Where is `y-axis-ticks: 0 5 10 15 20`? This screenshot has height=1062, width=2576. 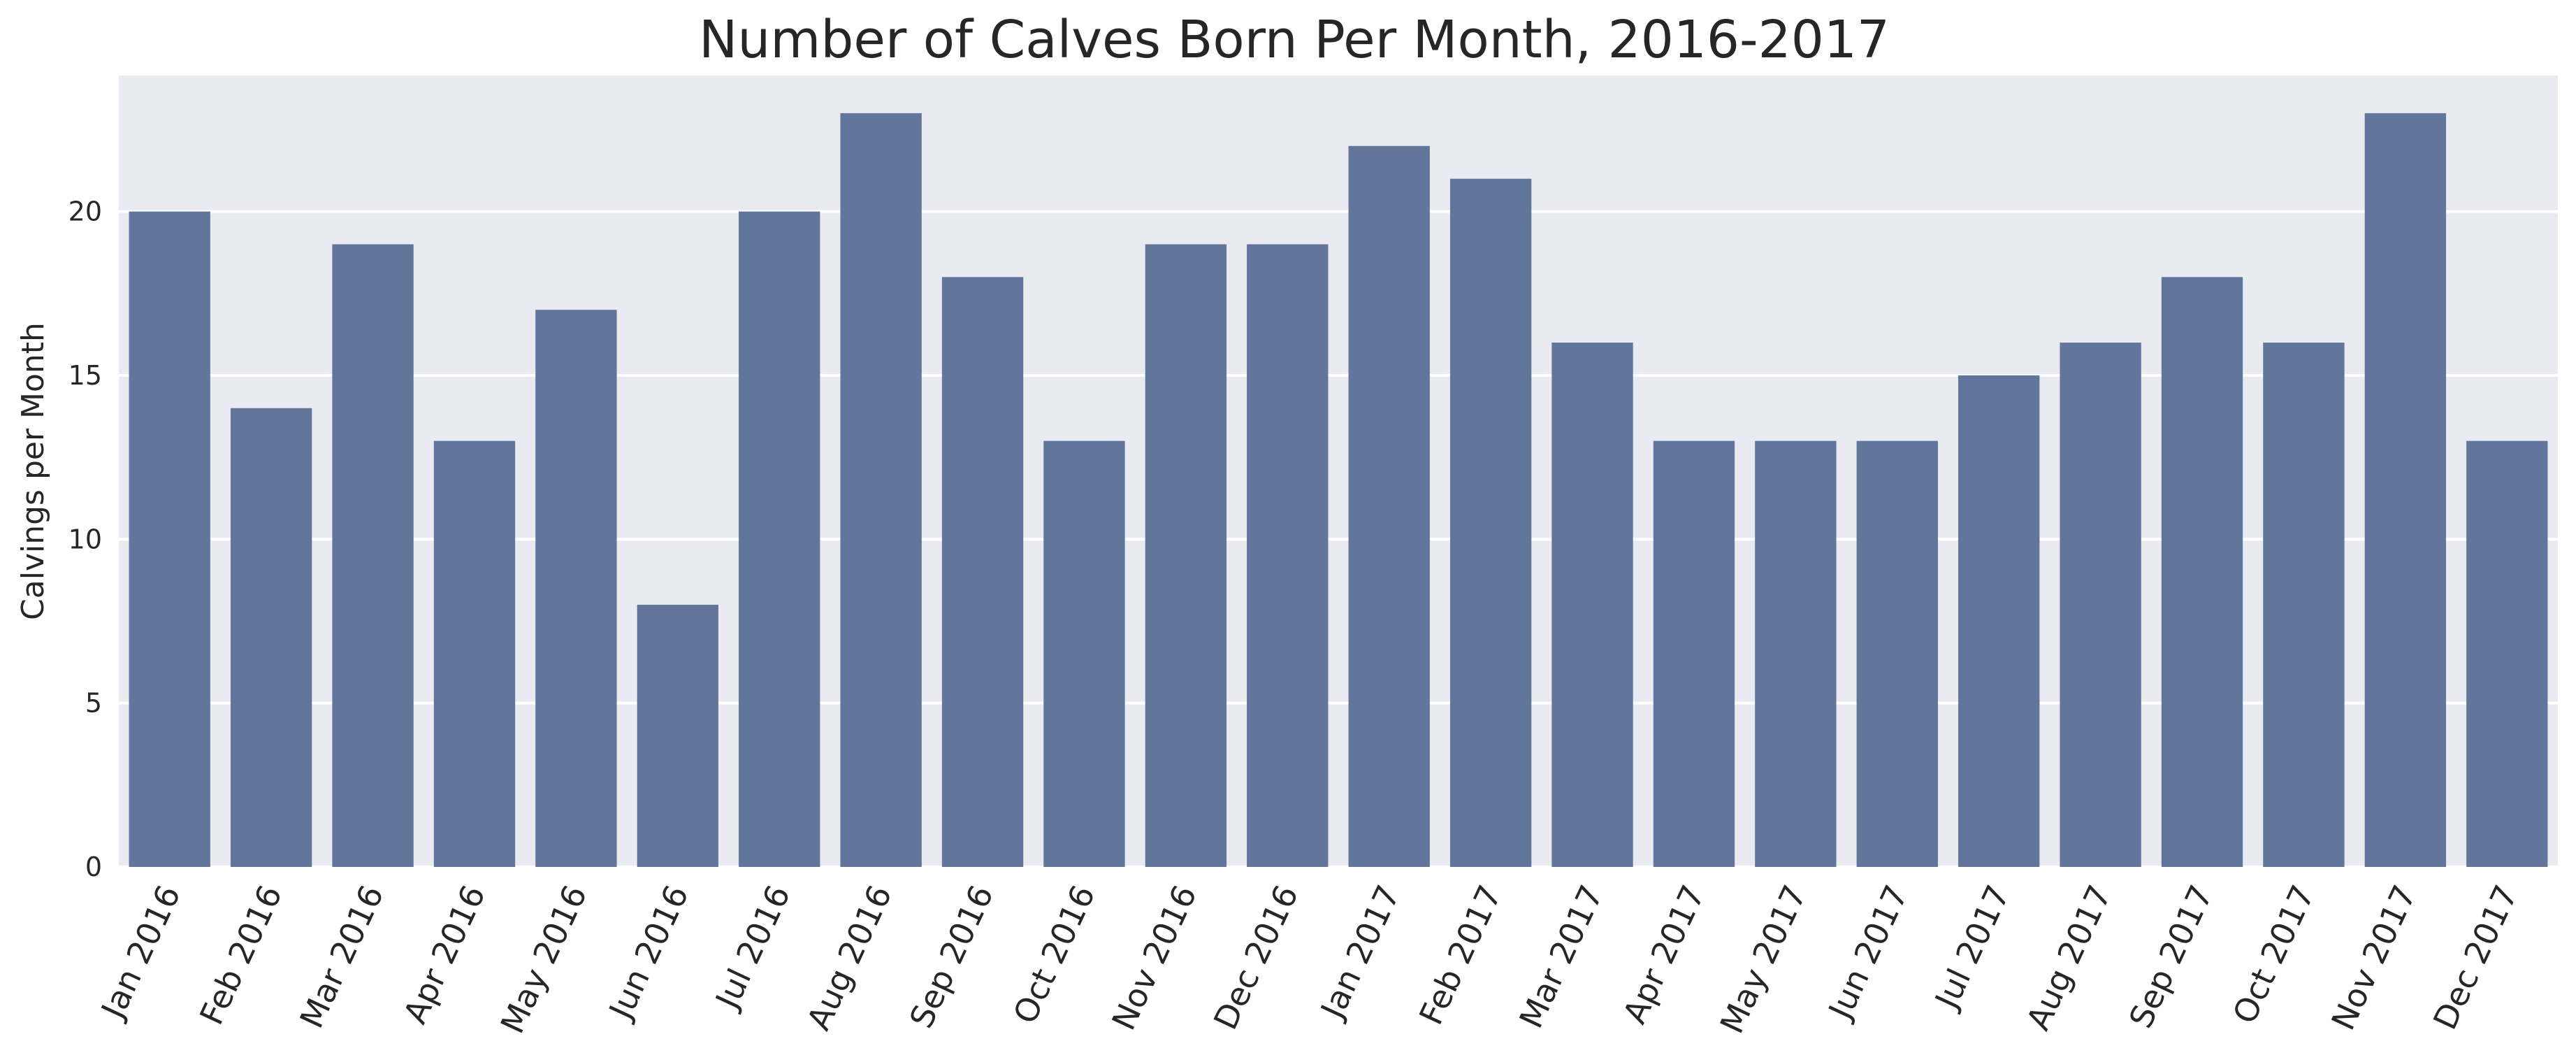
y-axis-ticks: 0 5 10 15 20 is located at coordinates (85, 539).